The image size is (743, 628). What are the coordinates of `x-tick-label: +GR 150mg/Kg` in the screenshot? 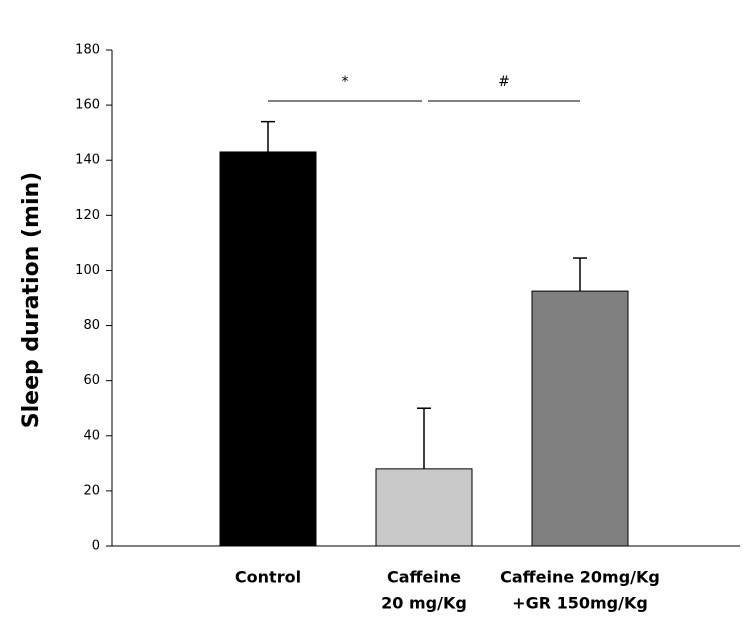 It's located at (580, 603).